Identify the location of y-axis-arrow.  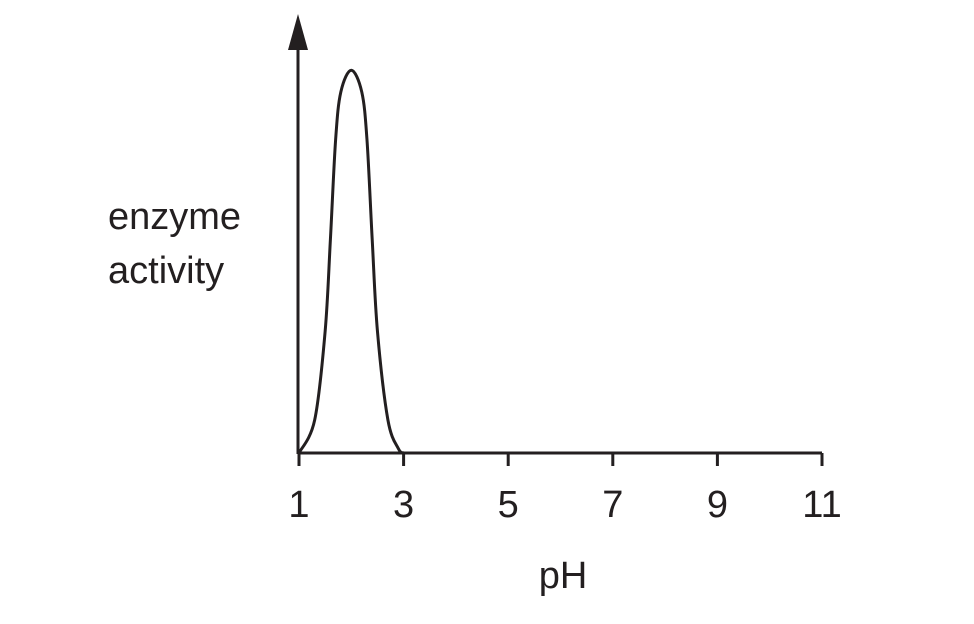
(298, 32).